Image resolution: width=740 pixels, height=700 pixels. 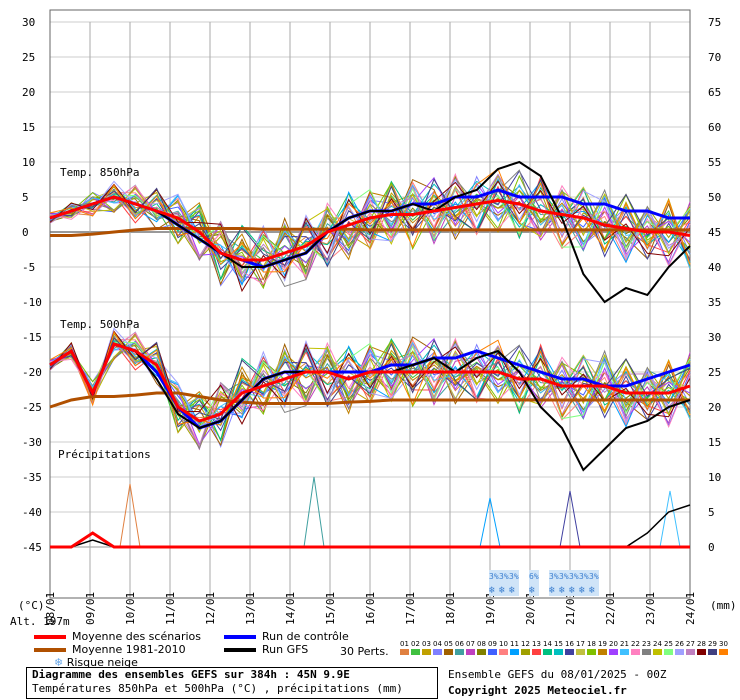 What do you see at coordinates (570, 608) in the screenshot?
I see `x-tick: 21/01` at bounding box center [570, 608].